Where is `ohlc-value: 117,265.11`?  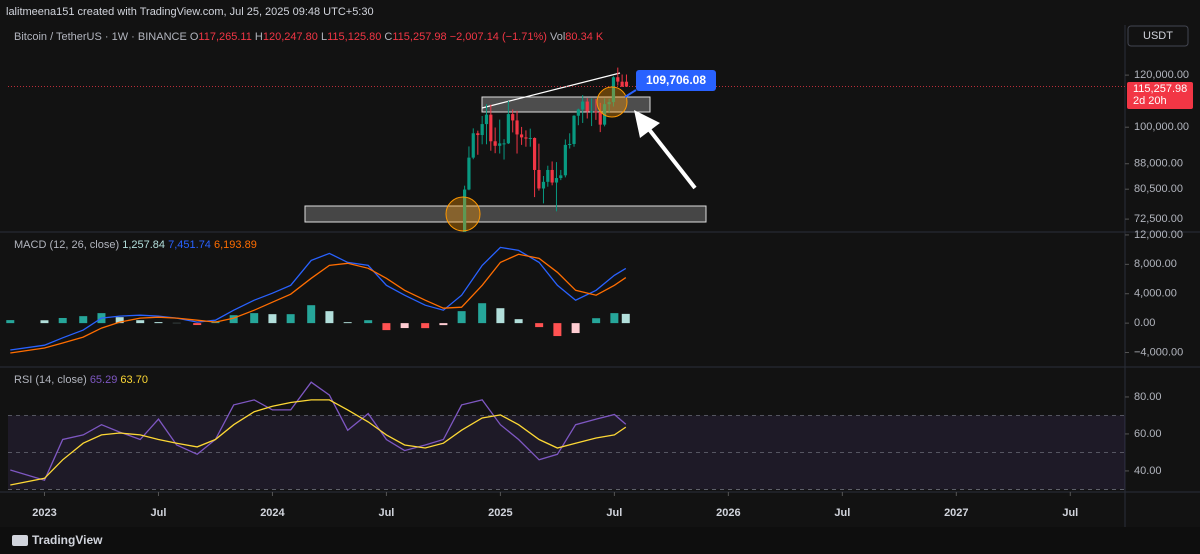
ohlc-value: 117,265.11 is located at coordinates (225, 37).